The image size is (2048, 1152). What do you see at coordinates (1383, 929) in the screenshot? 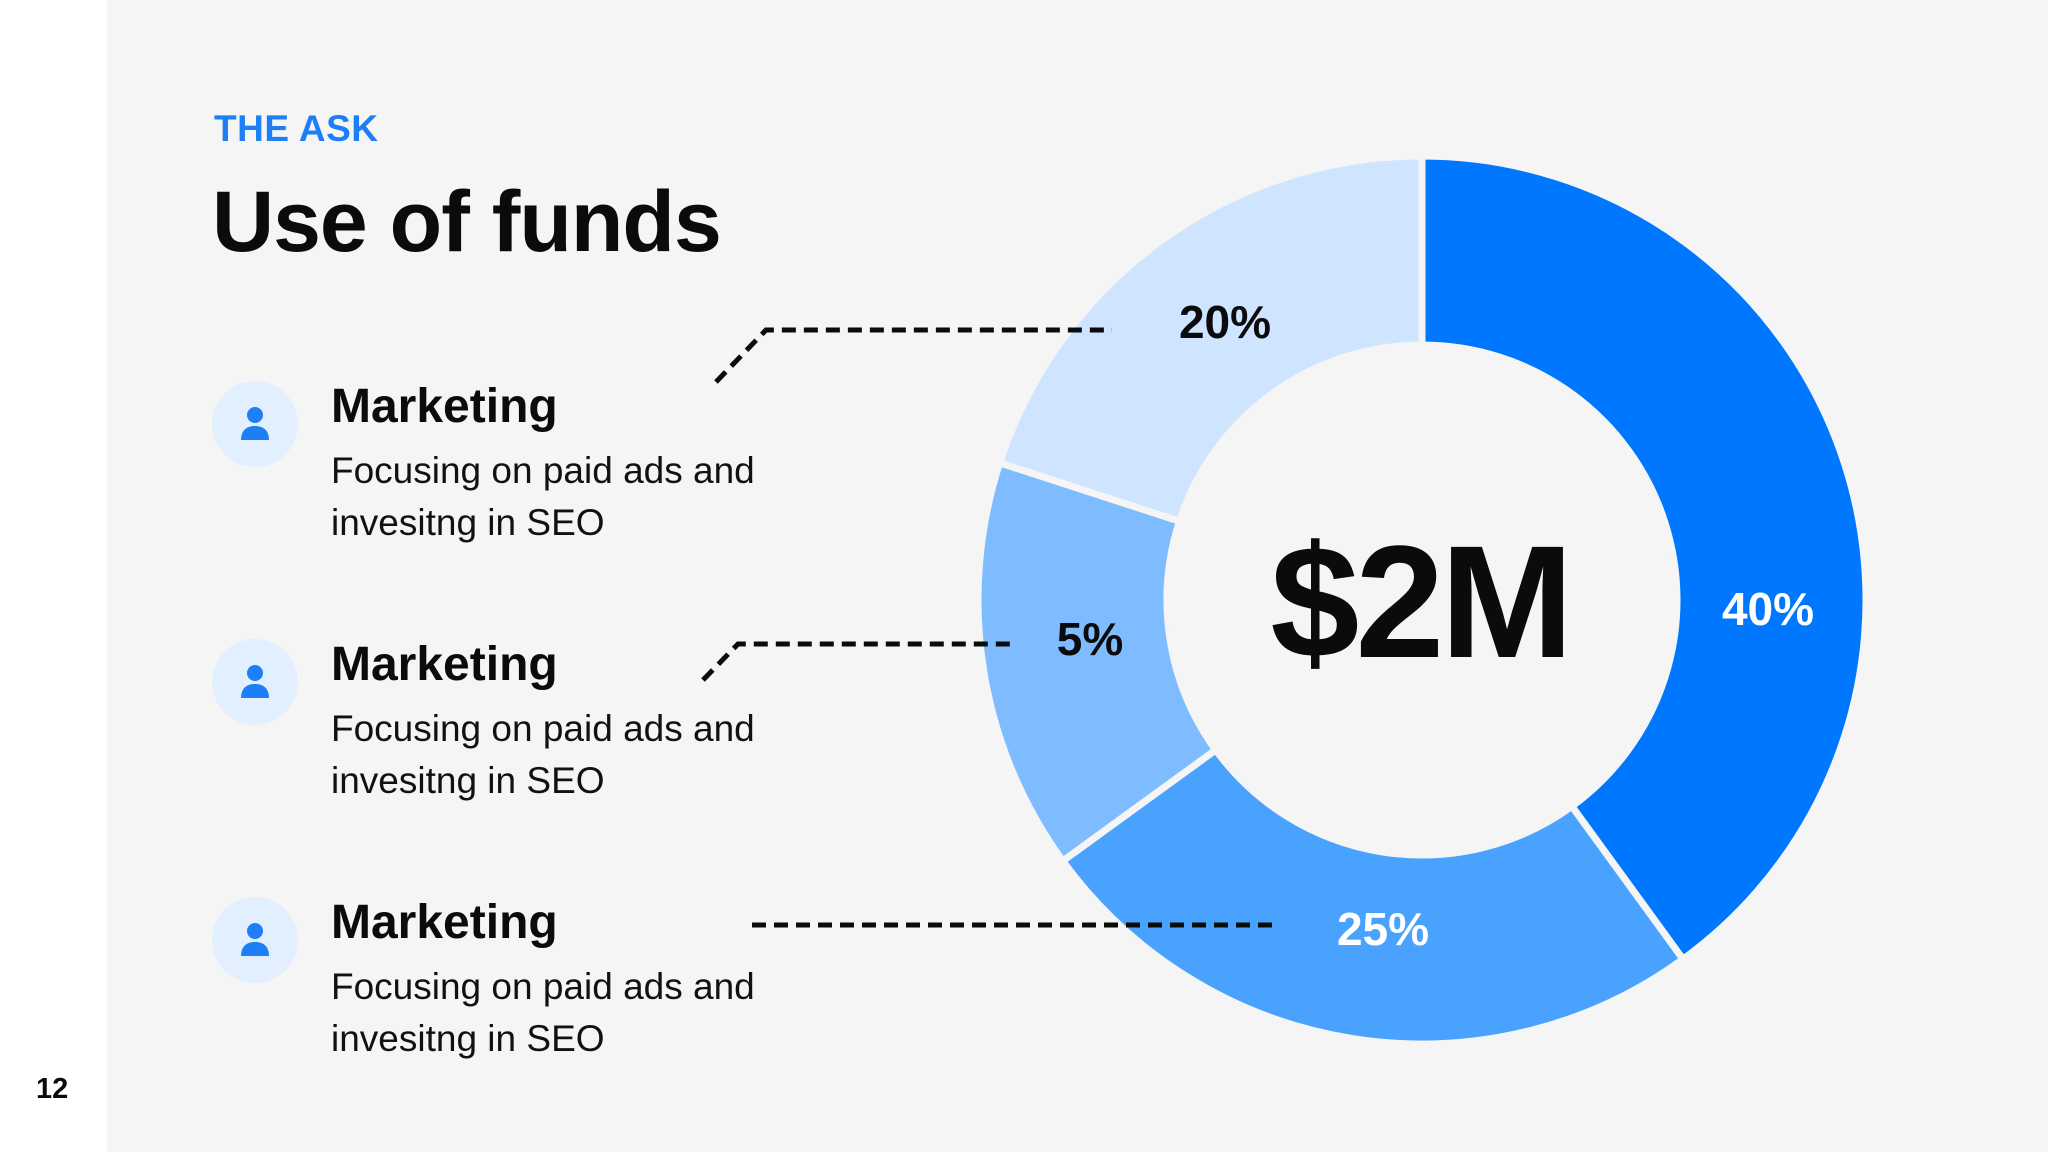
I see `slice-label: 25%` at bounding box center [1383, 929].